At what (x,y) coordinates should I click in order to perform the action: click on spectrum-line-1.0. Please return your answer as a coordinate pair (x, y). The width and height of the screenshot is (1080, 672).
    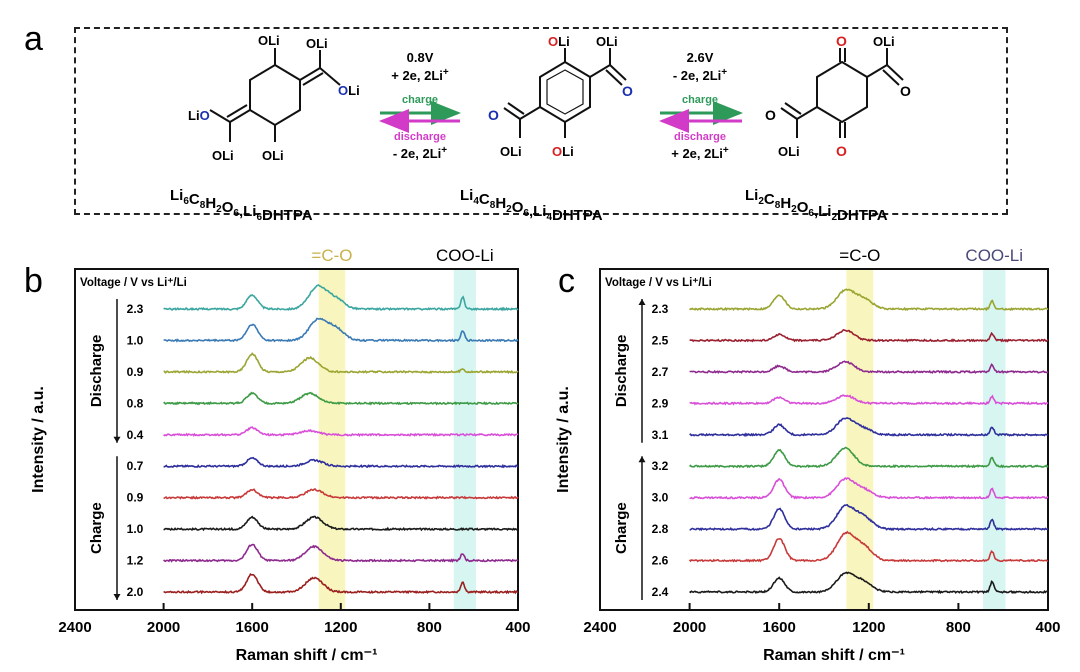
    Looking at the image, I should click on (341, 330).